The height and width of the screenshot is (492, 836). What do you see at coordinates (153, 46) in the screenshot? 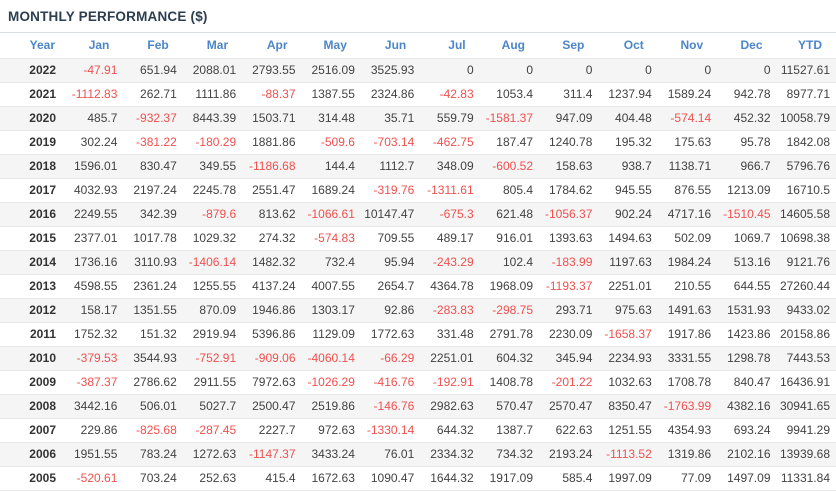
I see `column-header-feb: Feb` at bounding box center [153, 46].